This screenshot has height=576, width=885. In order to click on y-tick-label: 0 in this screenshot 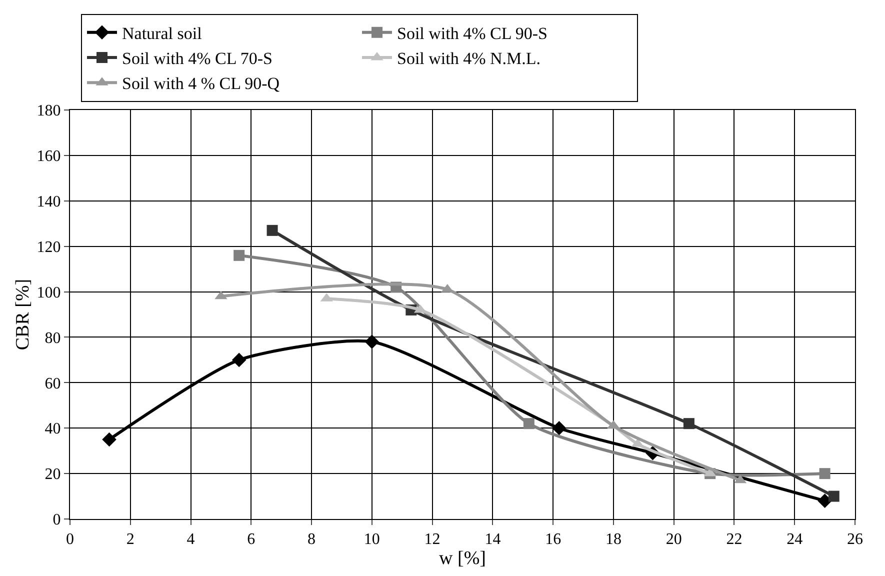, I will do `click(56, 520)`.